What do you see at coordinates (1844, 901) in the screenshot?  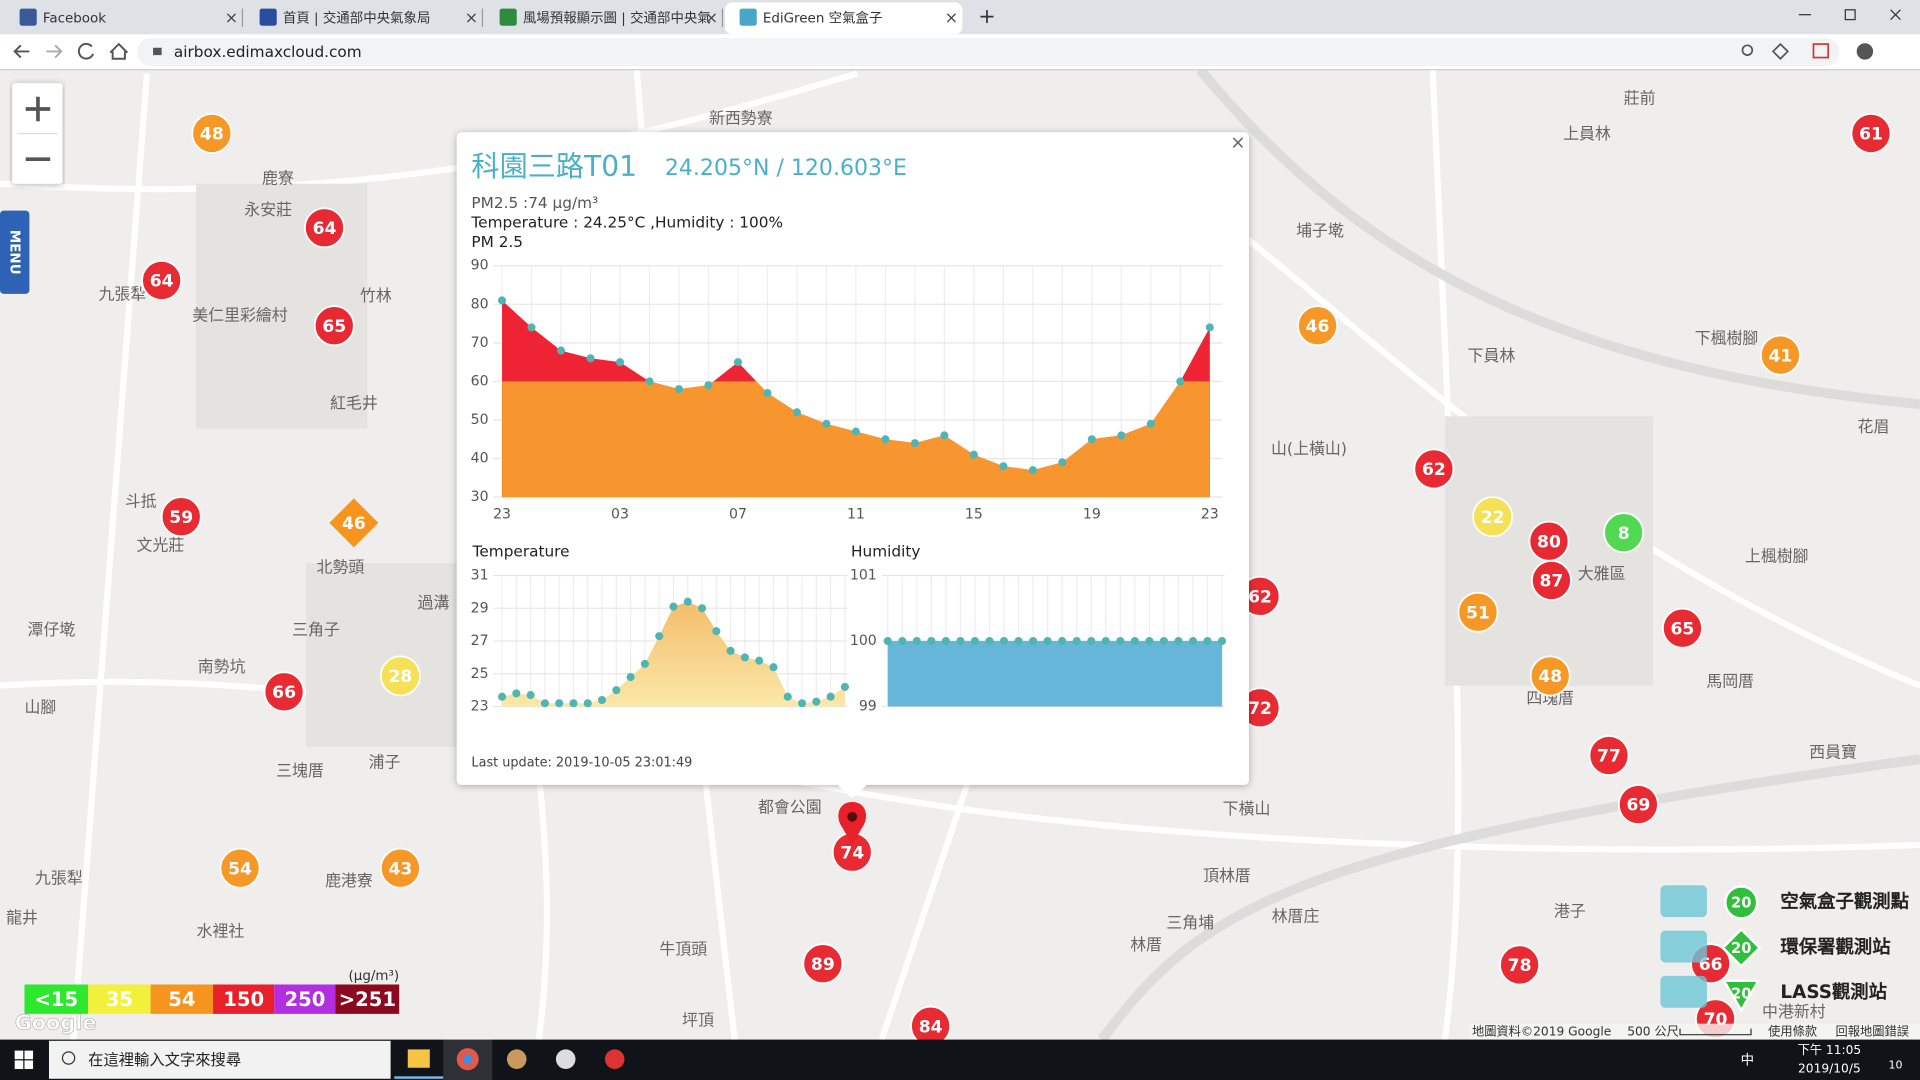 I see `layer-label: 空氣盒子觀測點` at bounding box center [1844, 901].